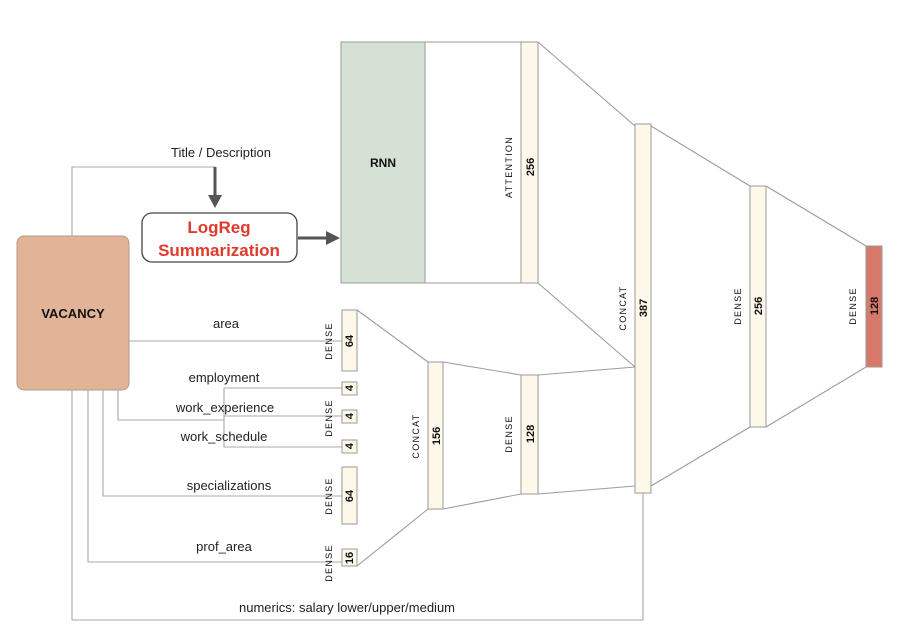 Image resolution: width=904 pixels, height=642 pixels. I want to click on dense-output-layer, so click(874, 306).